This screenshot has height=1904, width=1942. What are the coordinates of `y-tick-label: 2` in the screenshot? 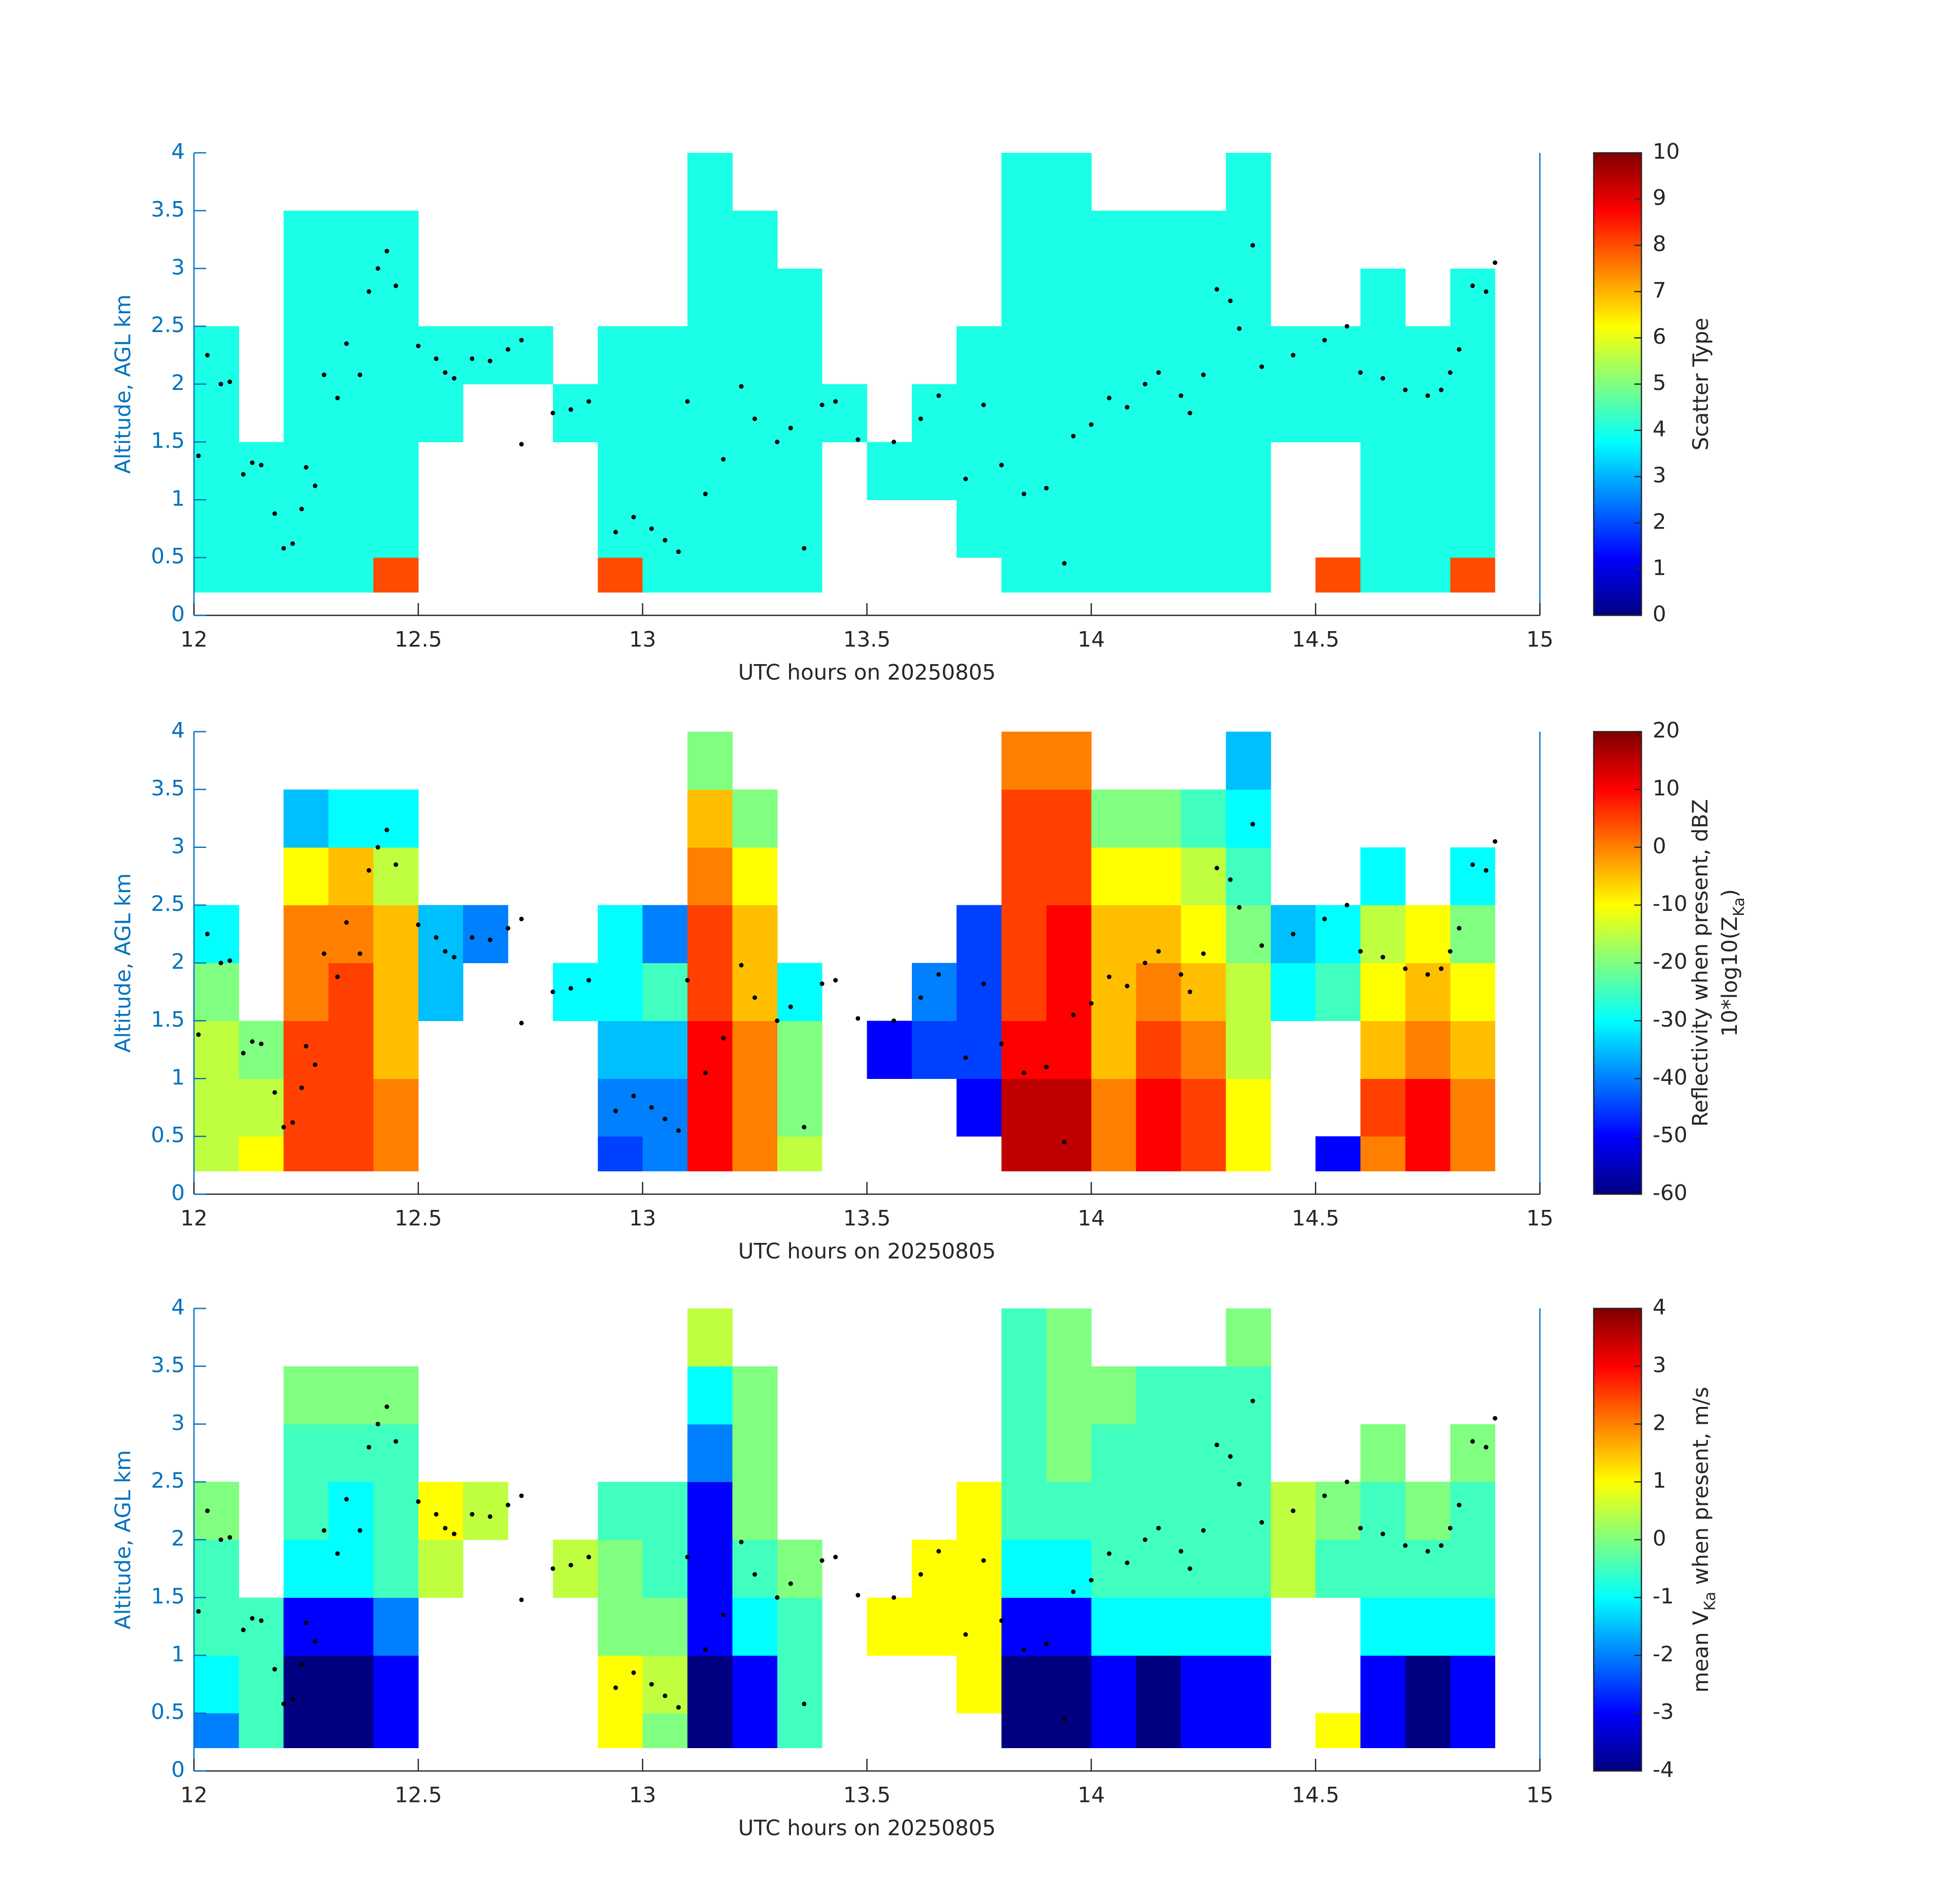 It's located at (178, 962).